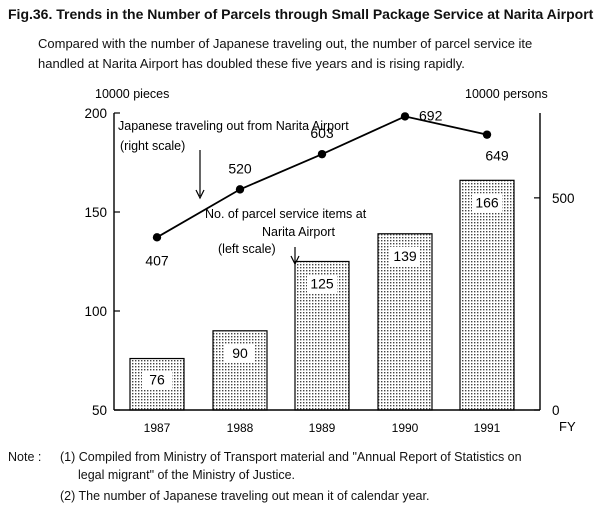 This screenshot has width=600, height=519. What do you see at coordinates (132, 94) in the screenshot?
I see `left-axis-unit: 10000 pieces` at bounding box center [132, 94].